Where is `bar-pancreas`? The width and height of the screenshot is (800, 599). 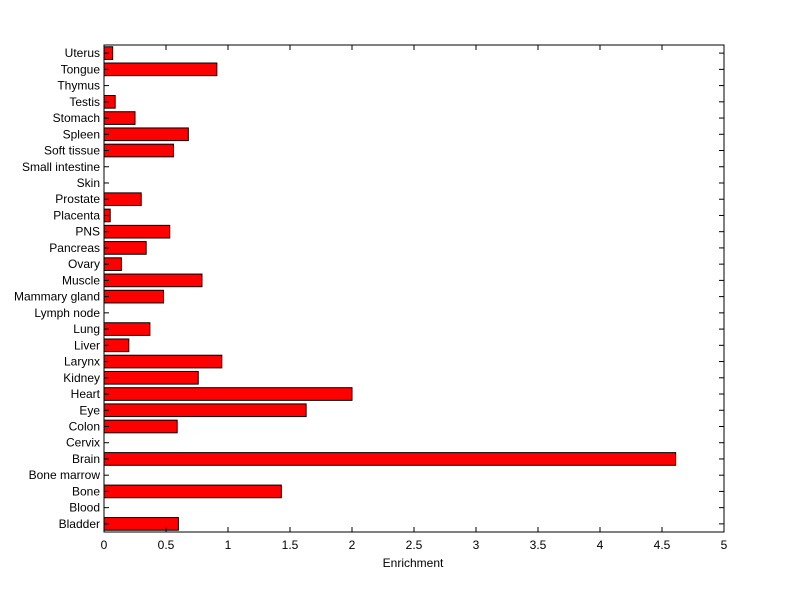 bar-pancreas is located at coordinates (125, 248).